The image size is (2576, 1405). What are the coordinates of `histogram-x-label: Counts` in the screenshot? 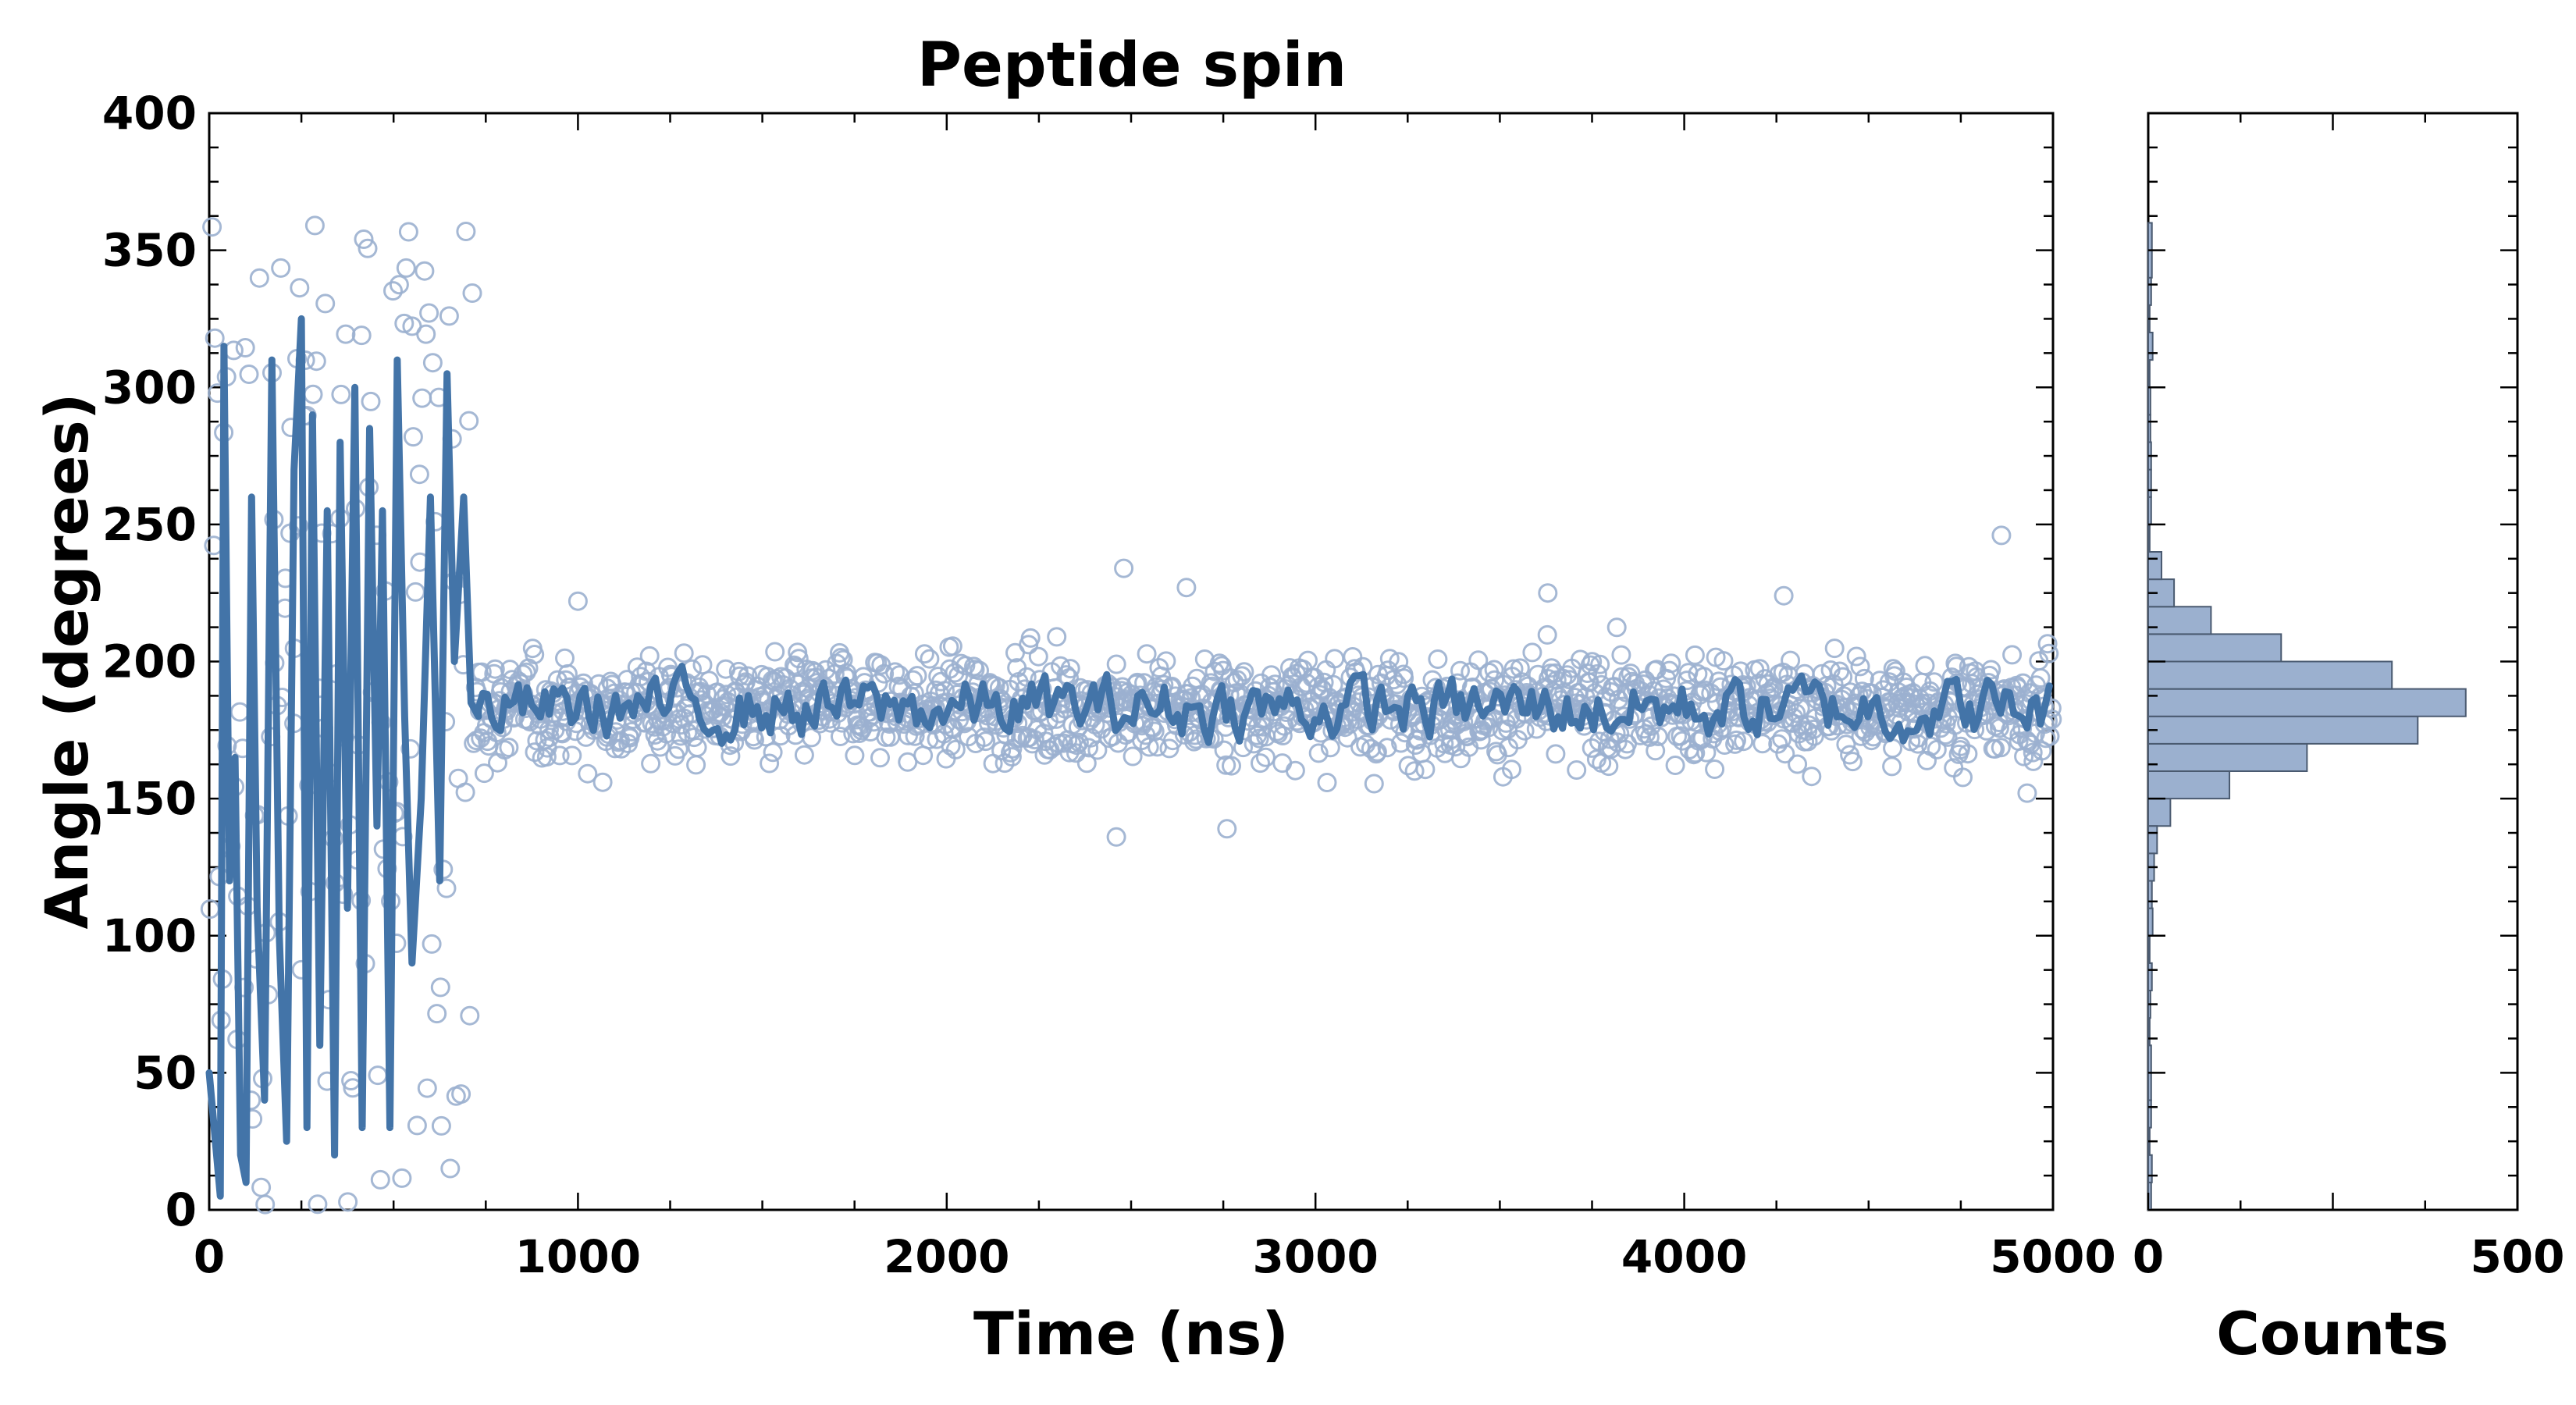 It's located at (2332, 1334).